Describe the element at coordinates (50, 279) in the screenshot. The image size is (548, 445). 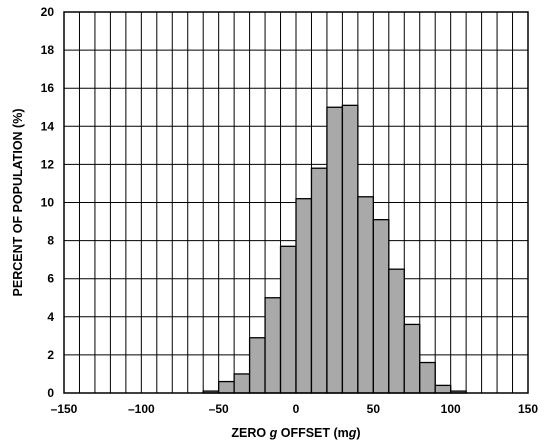
I see `y-tick-label: 6` at that location.